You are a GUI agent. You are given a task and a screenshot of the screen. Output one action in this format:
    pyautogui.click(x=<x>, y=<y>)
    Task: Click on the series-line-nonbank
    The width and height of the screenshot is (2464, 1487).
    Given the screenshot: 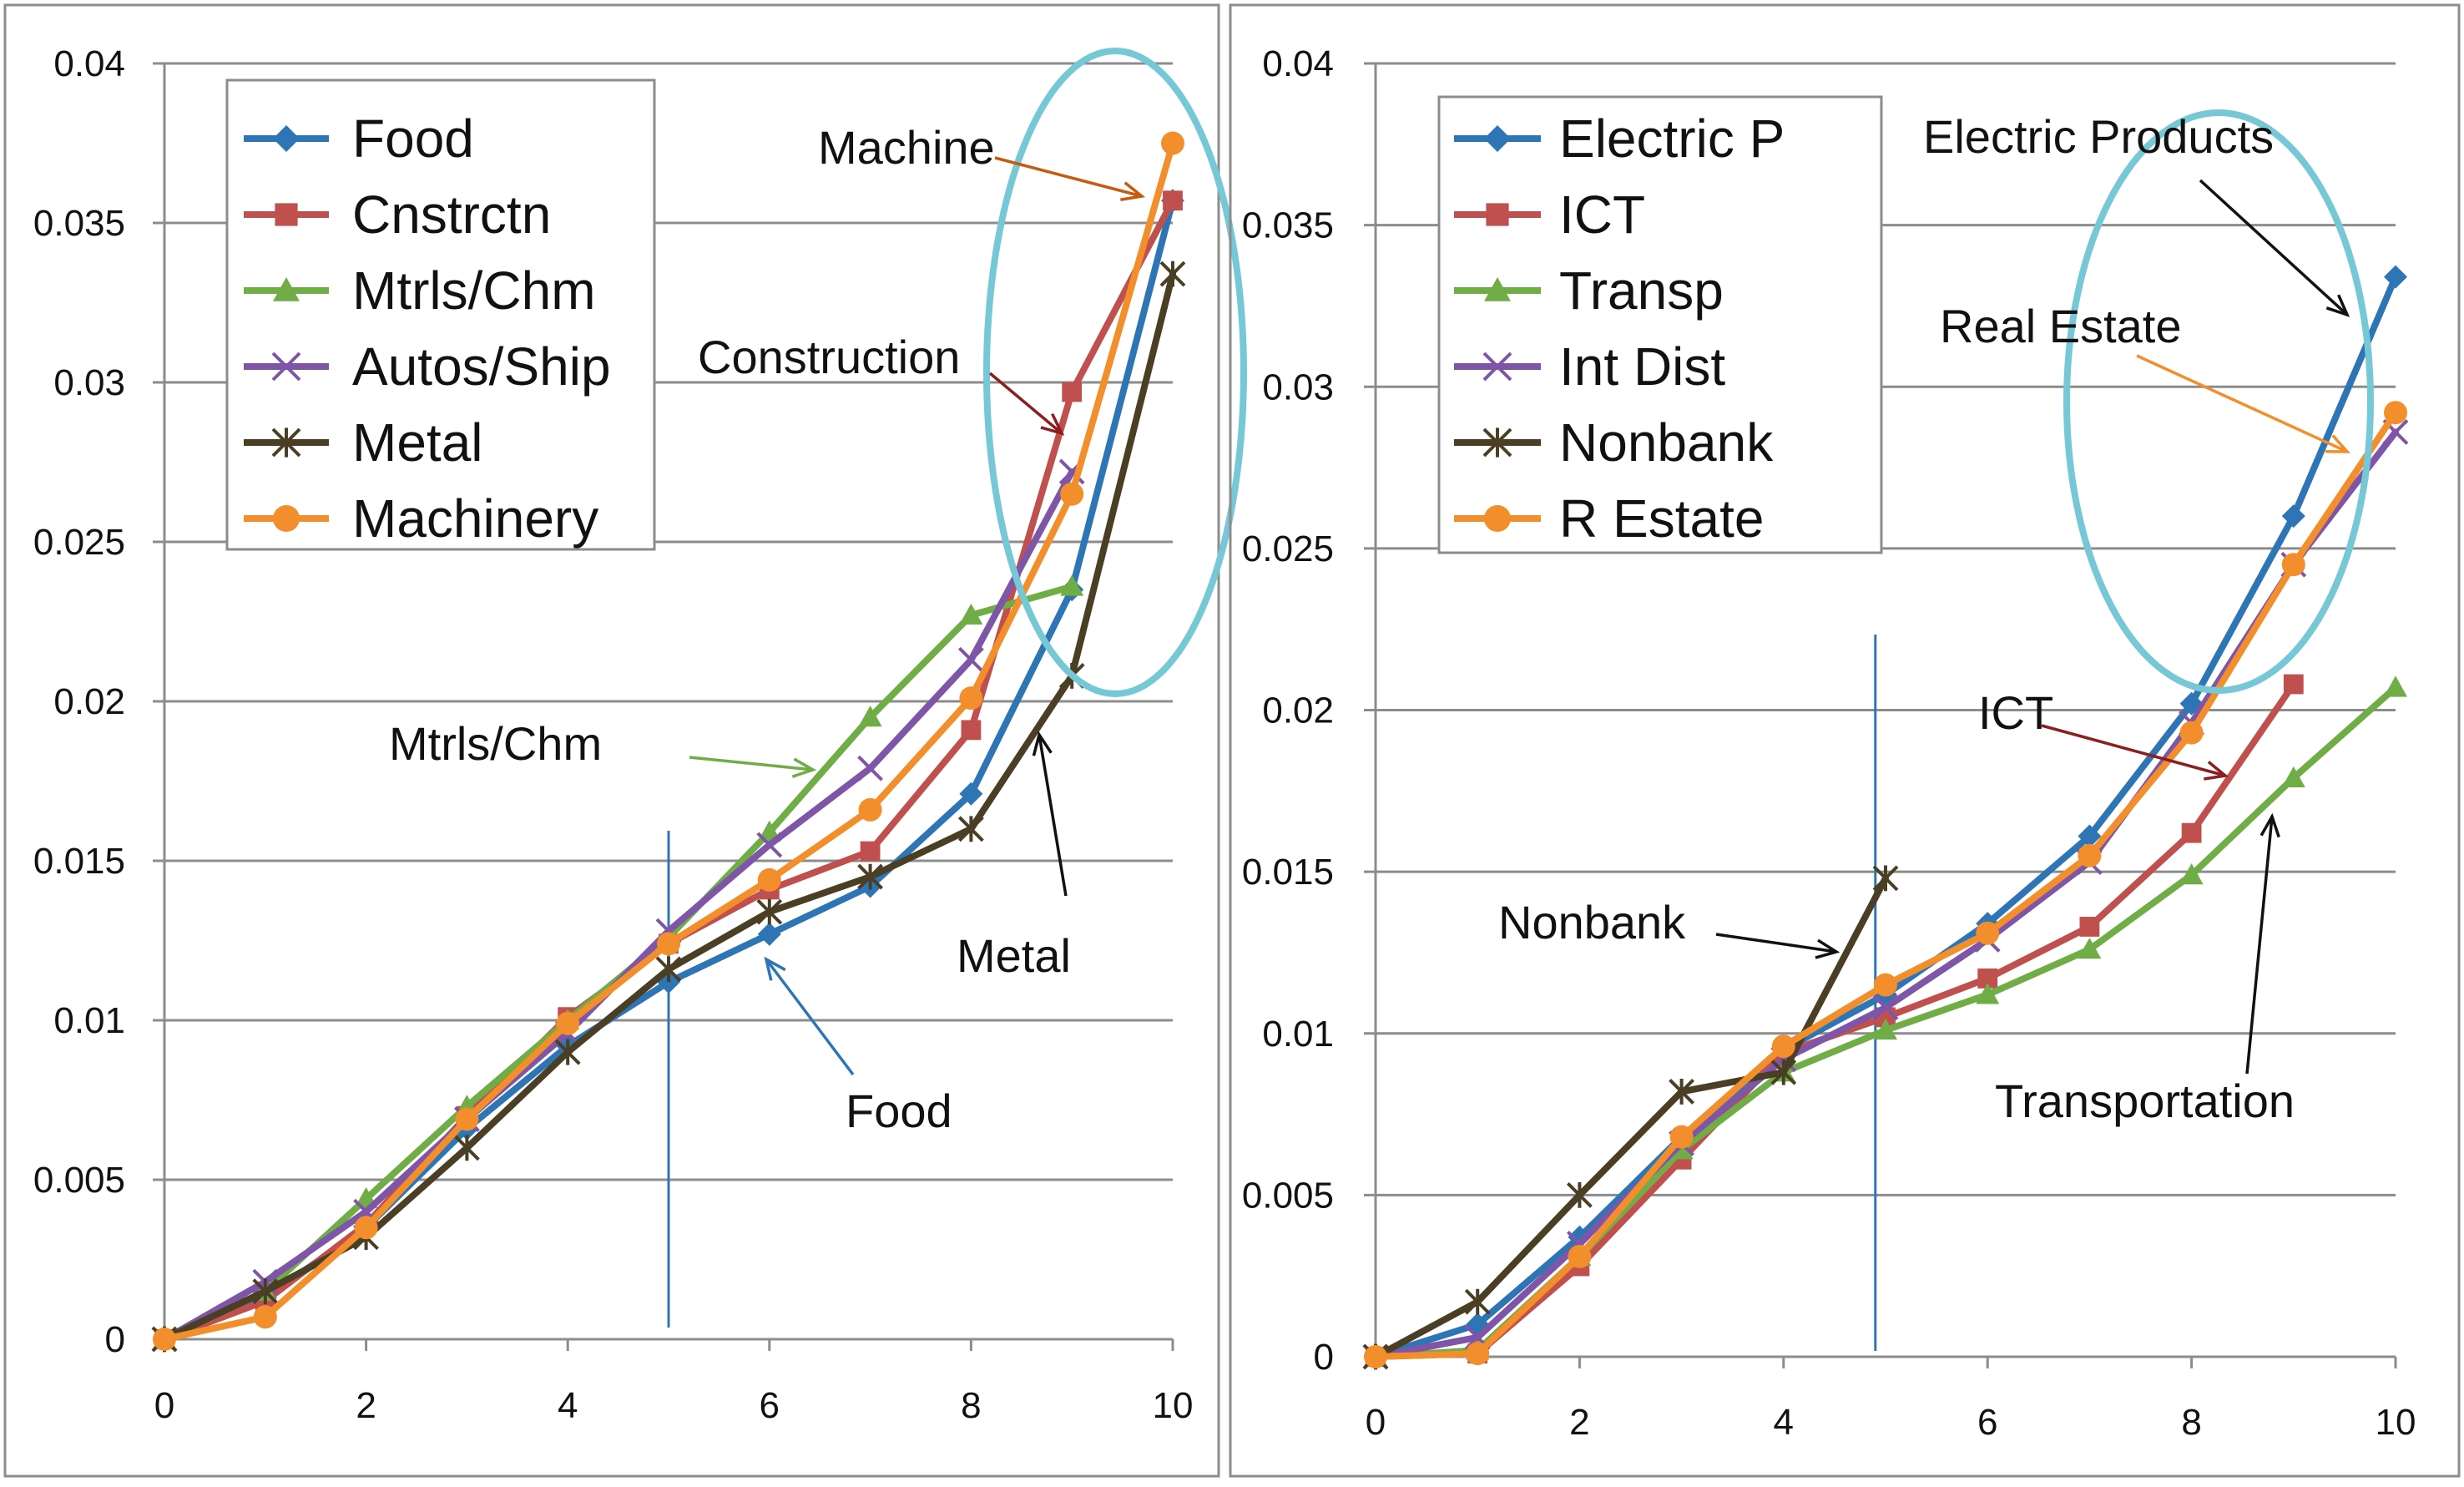 What is the action you would take?
    pyautogui.click(x=1630, y=1117)
    